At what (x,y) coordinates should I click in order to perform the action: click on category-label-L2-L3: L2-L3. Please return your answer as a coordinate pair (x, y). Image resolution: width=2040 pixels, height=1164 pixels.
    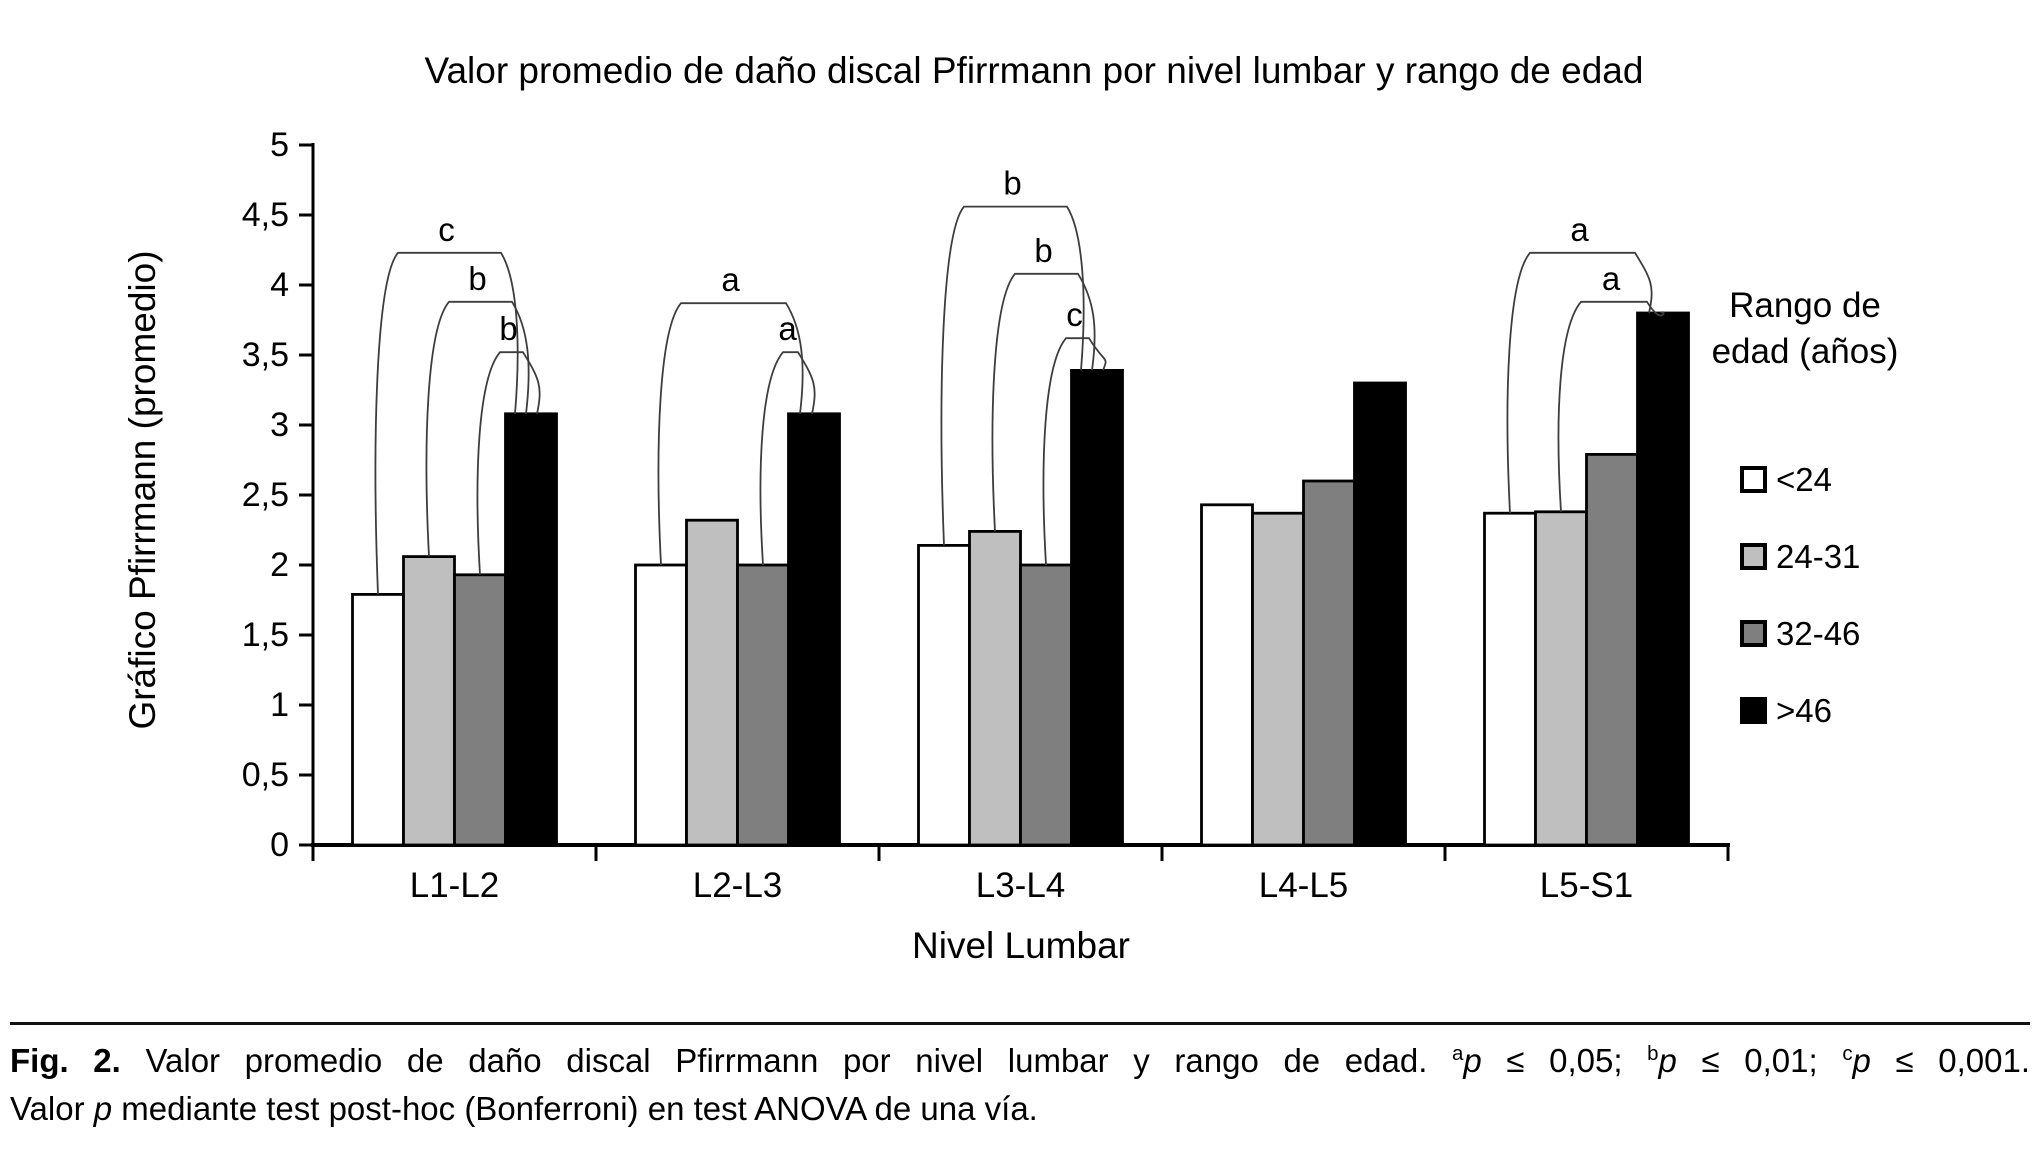
    Looking at the image, I should click on (738, 885).